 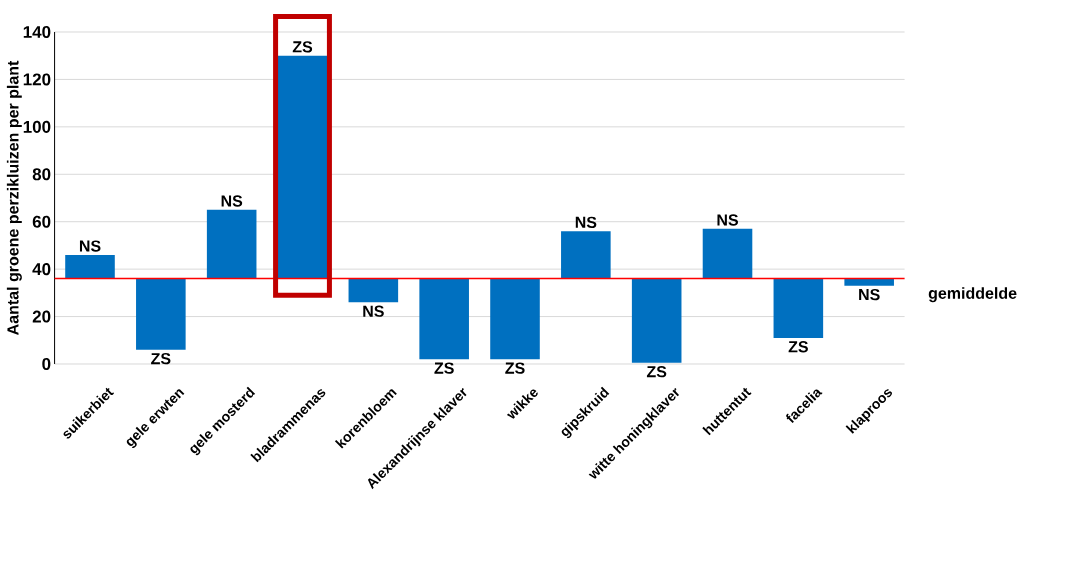 What do you see at coordinates (972, 295) in the screenshot?
I see `ref-line-label: gemiddelde` at bounding box center [972, 295].